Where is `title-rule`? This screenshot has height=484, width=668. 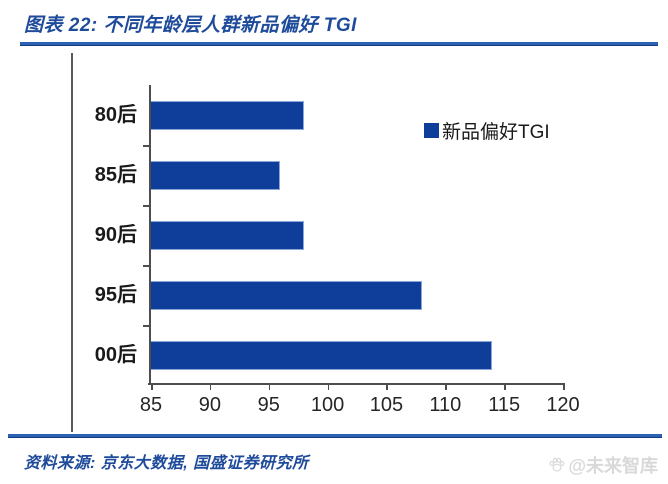 title-rule is located at coordinates (339, 44).